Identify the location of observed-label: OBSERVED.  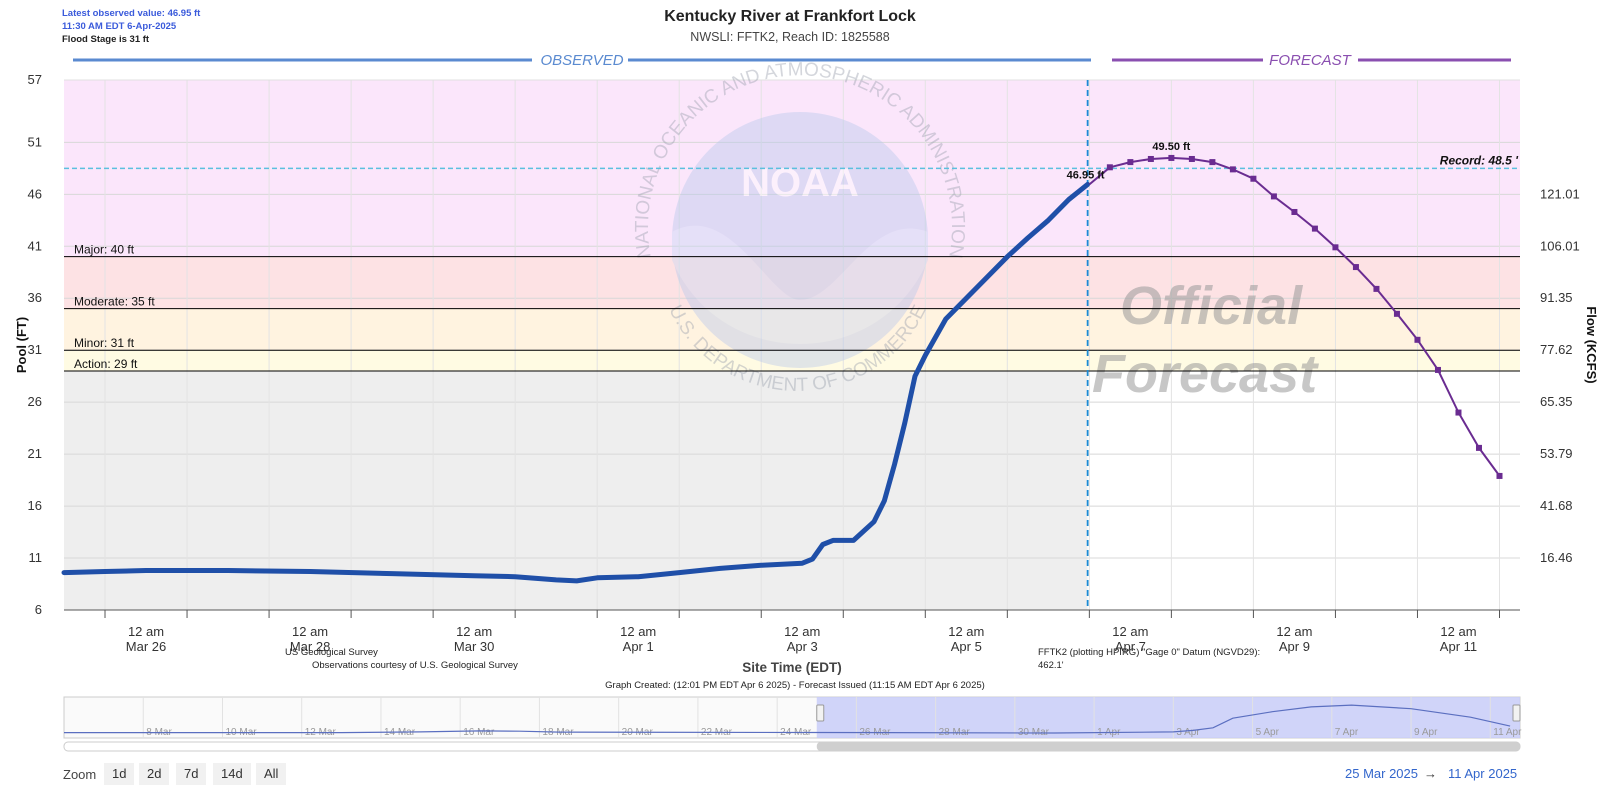
(581, 60).